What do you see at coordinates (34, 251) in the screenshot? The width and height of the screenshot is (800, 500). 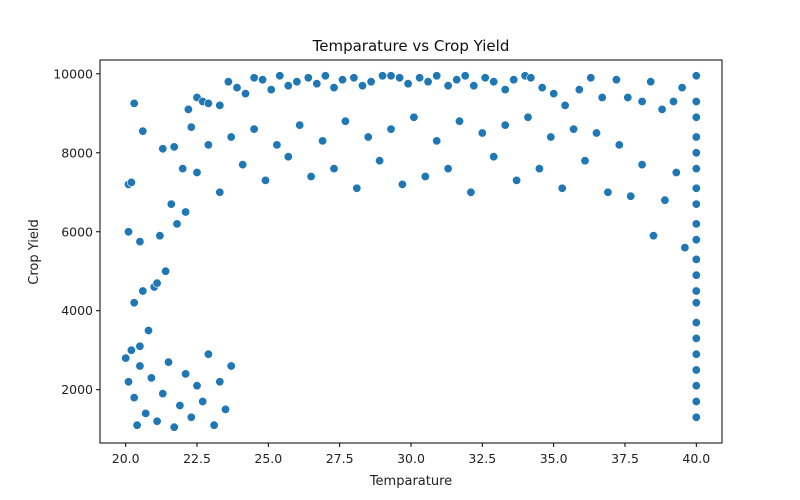 I see `y-axis-title: Crop Yield` at bounding box center [34, 251].